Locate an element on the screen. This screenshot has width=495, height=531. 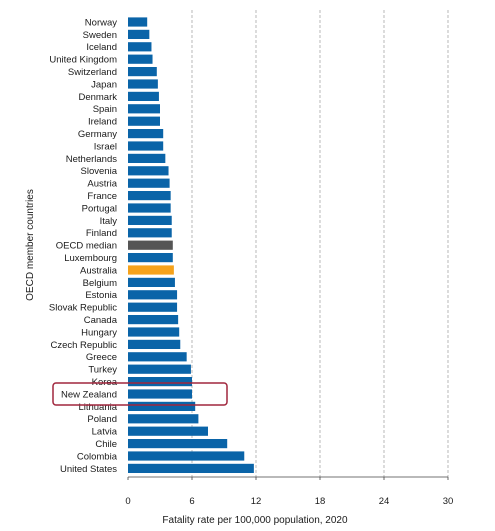
category-label-new-zealand: New Zealand is located at coordinates (89, 394).